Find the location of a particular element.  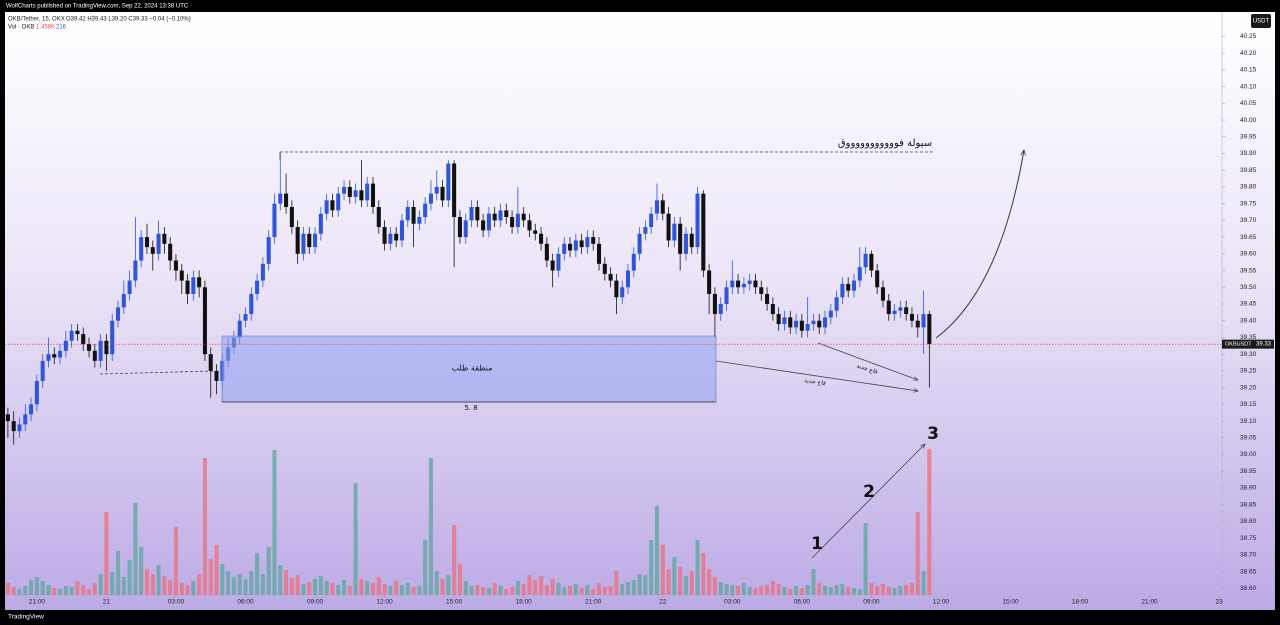

x-tick-label: 23 is located at coordinates (1219, 602).